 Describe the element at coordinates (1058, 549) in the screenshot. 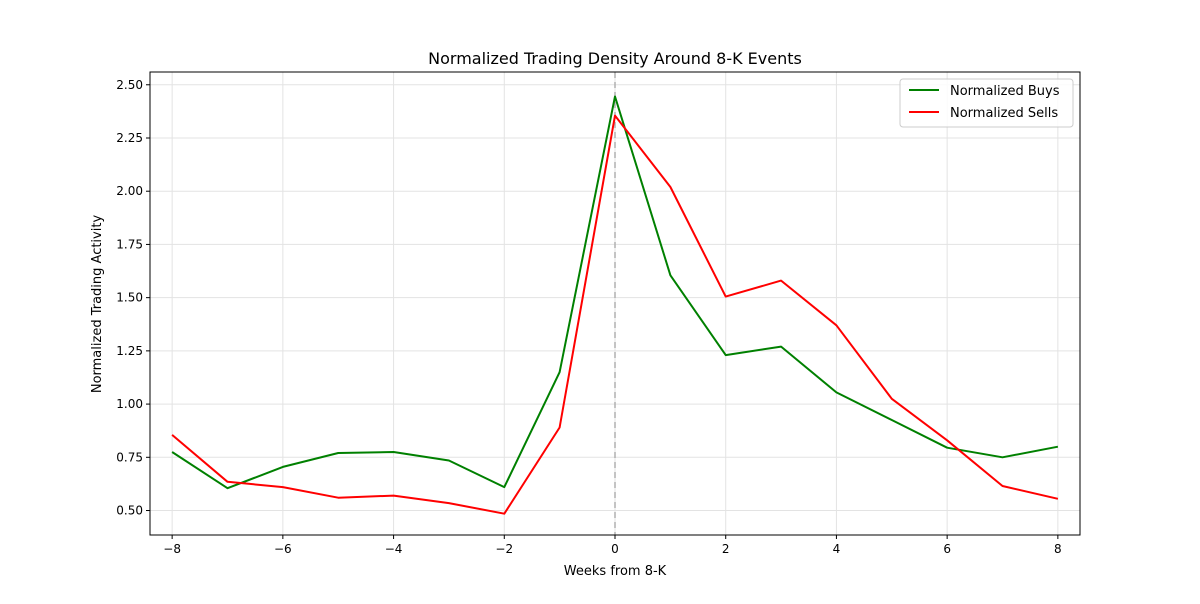

I see `x-tick-label: 8` at that location.